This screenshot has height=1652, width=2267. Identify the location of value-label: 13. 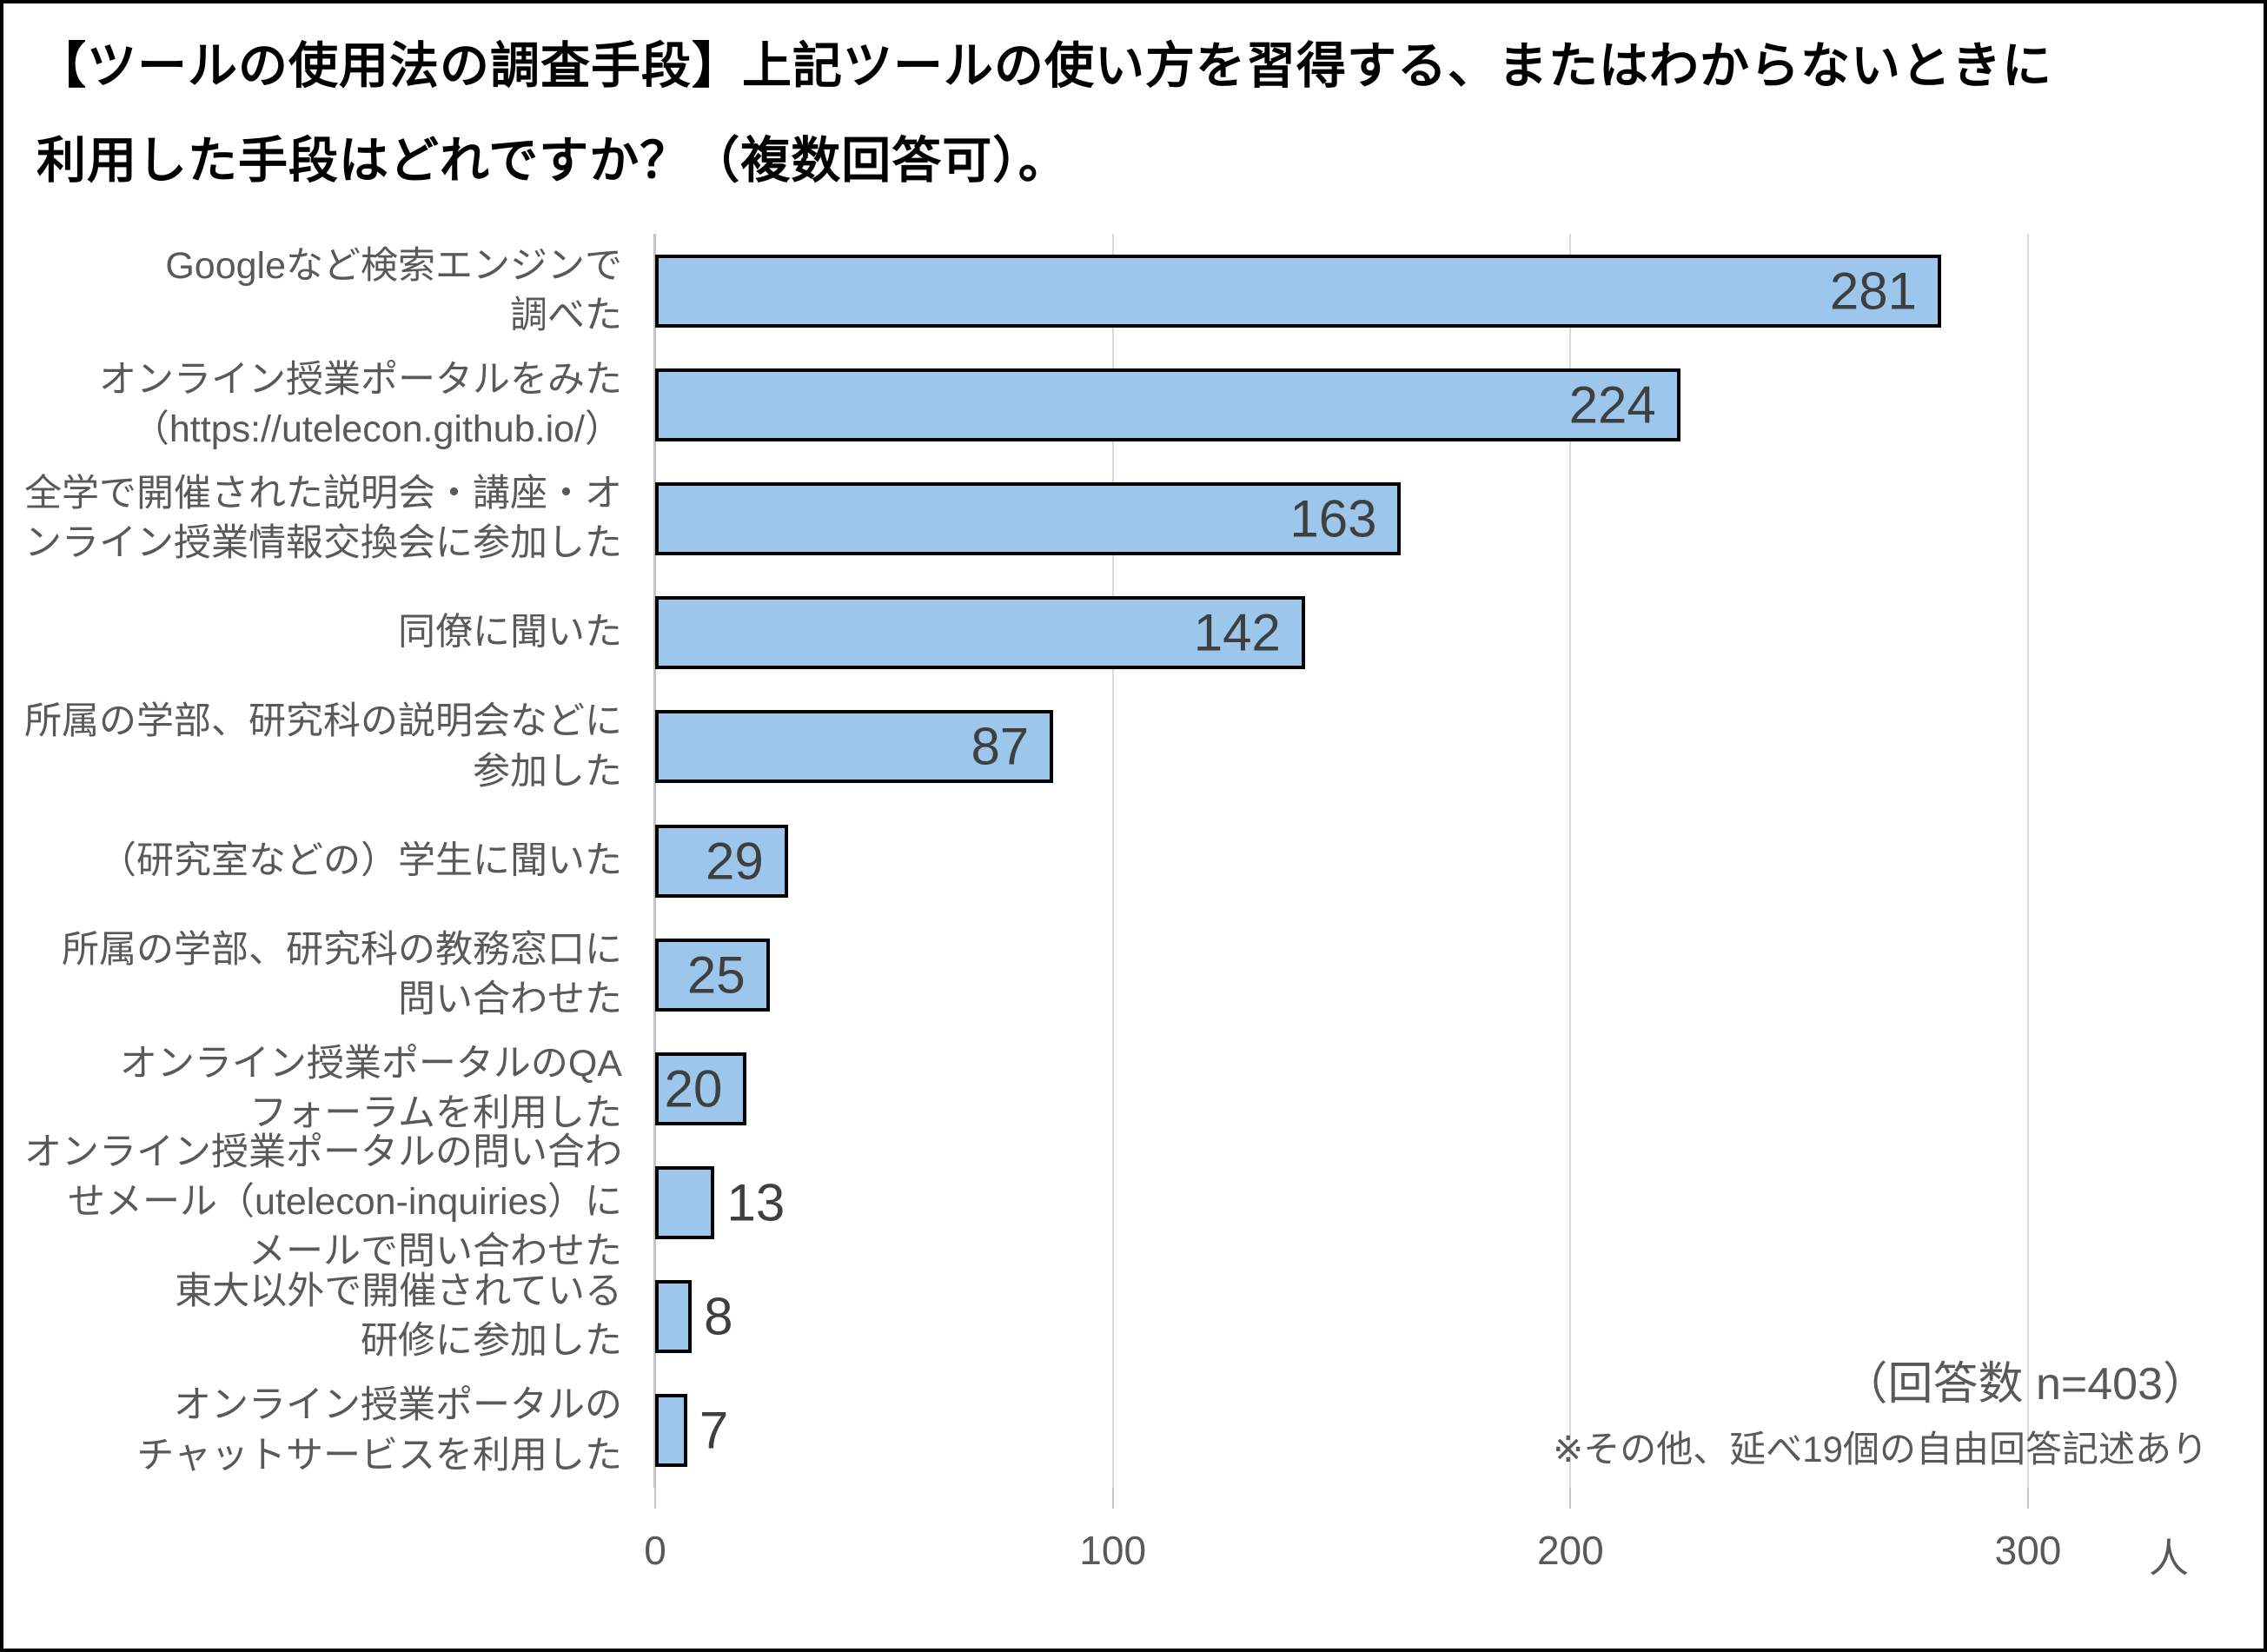
(755, 1202).